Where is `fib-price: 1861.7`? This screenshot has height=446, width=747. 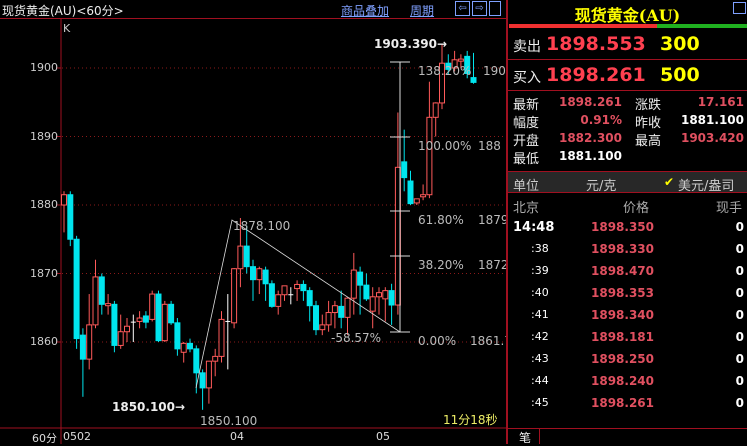 fib-price: 1861.7 is located at coordinates (488, 341).